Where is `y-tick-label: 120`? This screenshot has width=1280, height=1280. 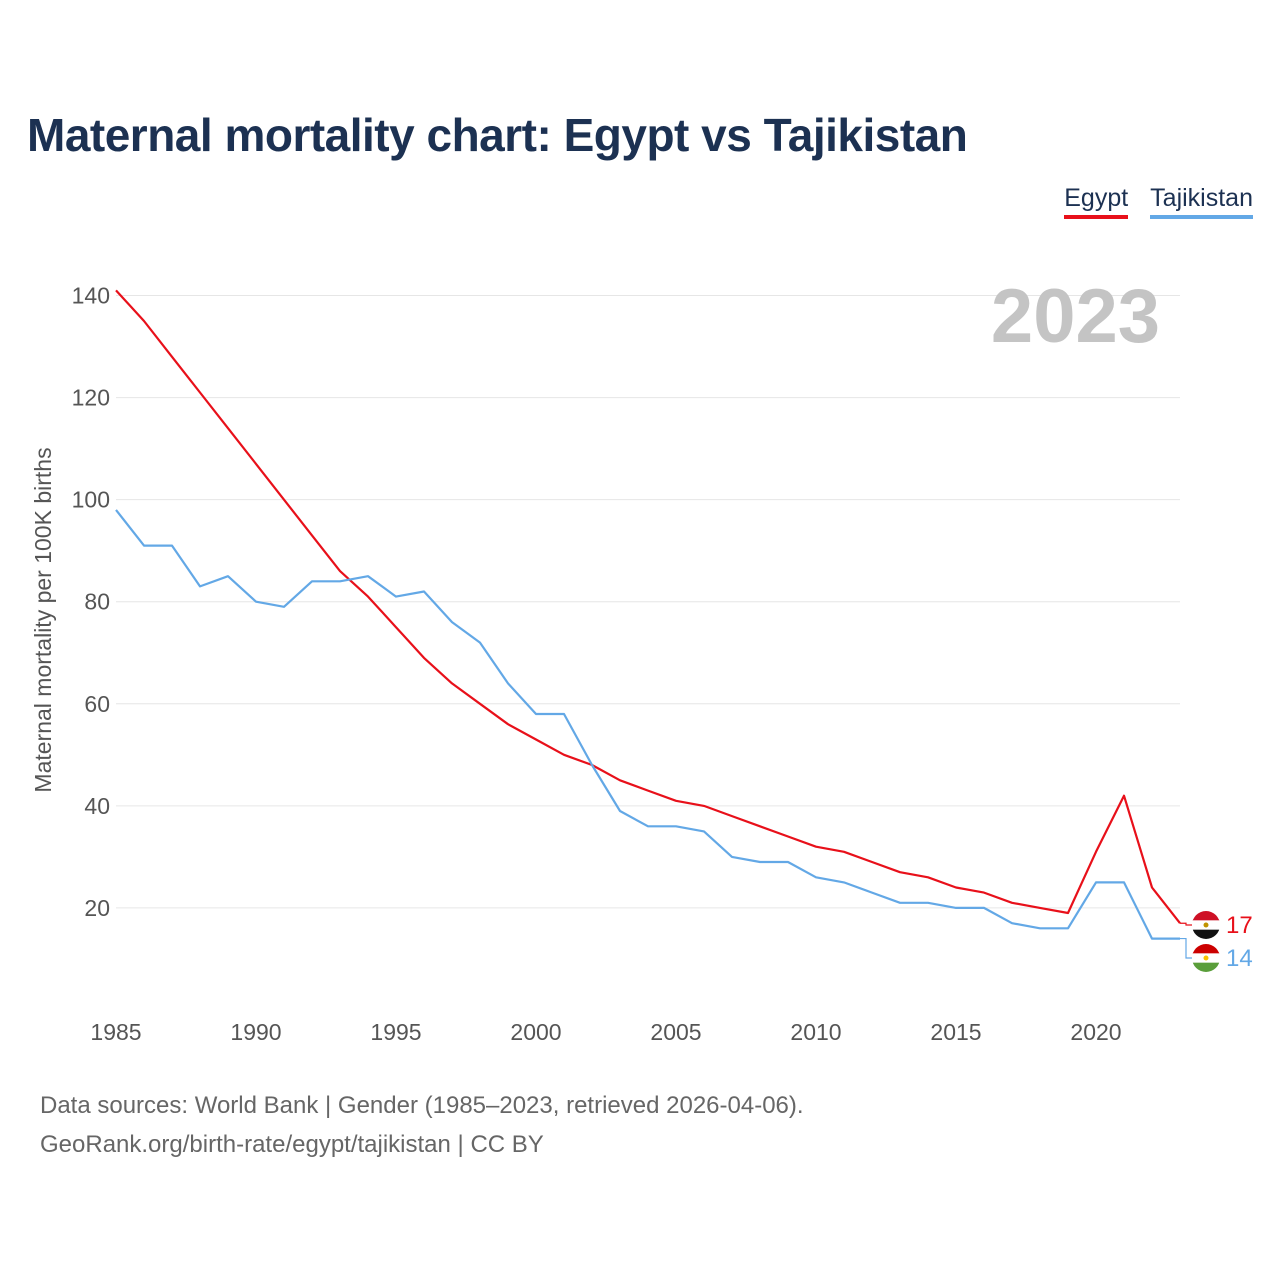
y-tick-label: 120 is located at coordinates (91, 398).